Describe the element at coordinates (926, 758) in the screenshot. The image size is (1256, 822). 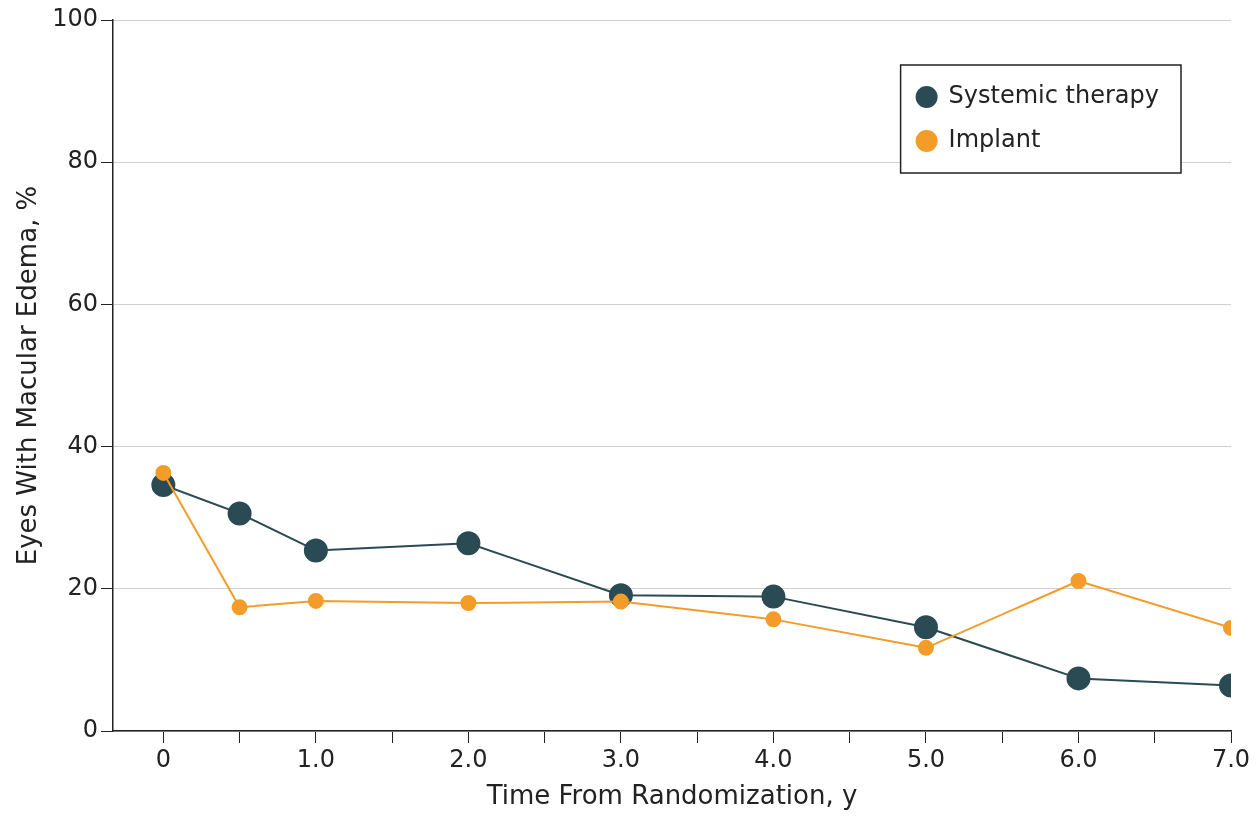
I see `x-tick-label: 5.0` at that location.